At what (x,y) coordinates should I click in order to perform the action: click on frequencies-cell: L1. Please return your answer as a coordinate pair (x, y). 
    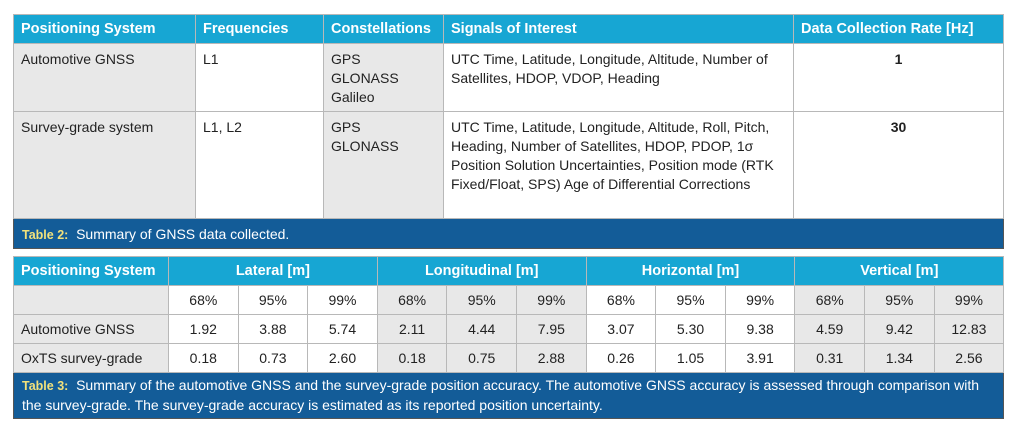
    Looking at the image, I should click on (259, 77).